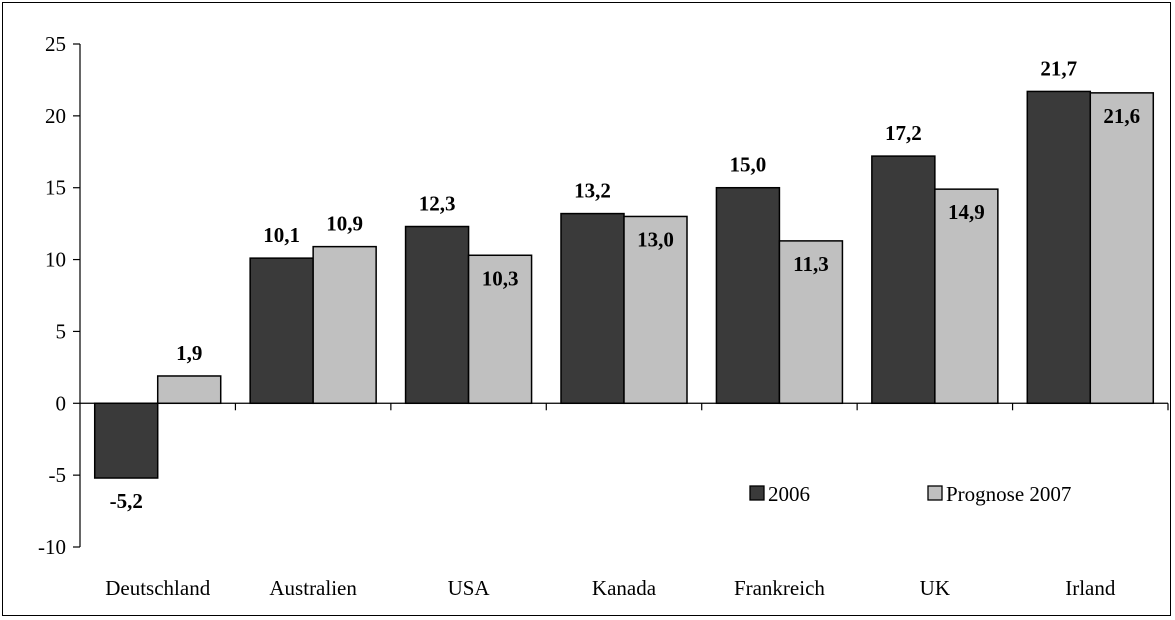 The width and height of the screenshot is (1175, 620). I want to click on data-label-2006: 17,2, so click(903, 133).